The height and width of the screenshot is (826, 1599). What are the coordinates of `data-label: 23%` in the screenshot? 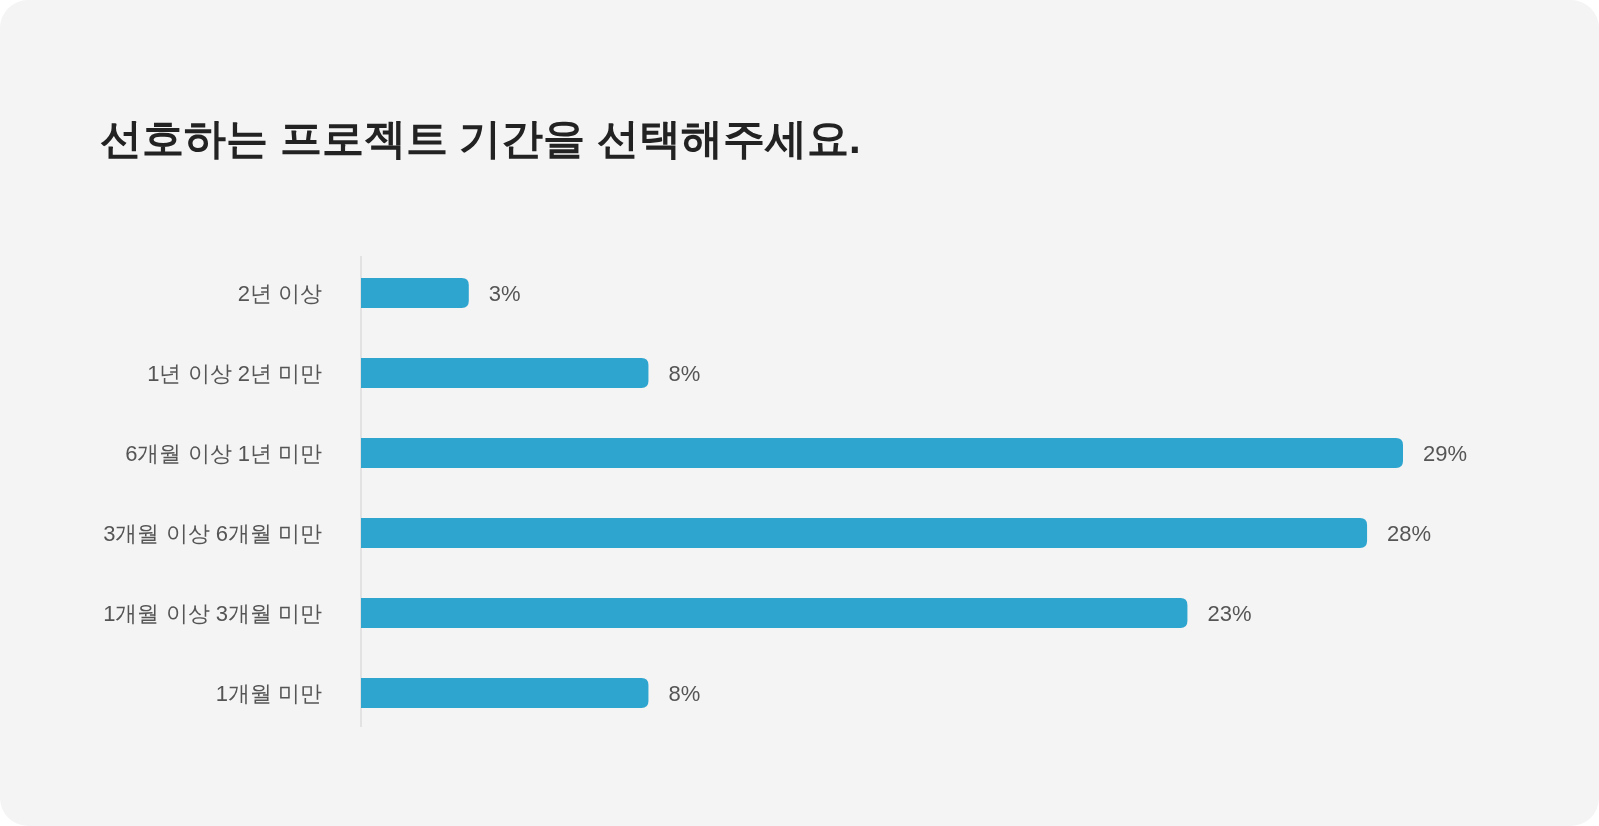 It's located at (1229, 613).